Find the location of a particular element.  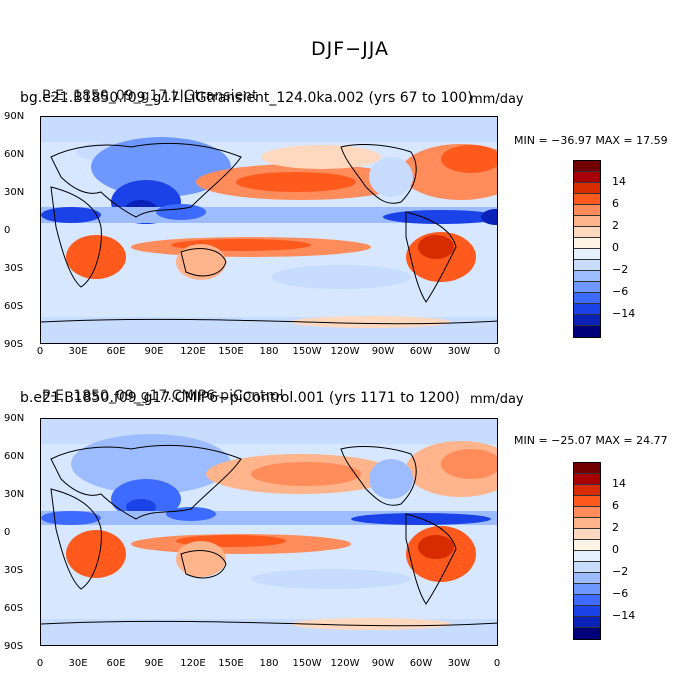

panel-2-colorbar is located at coordinates (587, 551).